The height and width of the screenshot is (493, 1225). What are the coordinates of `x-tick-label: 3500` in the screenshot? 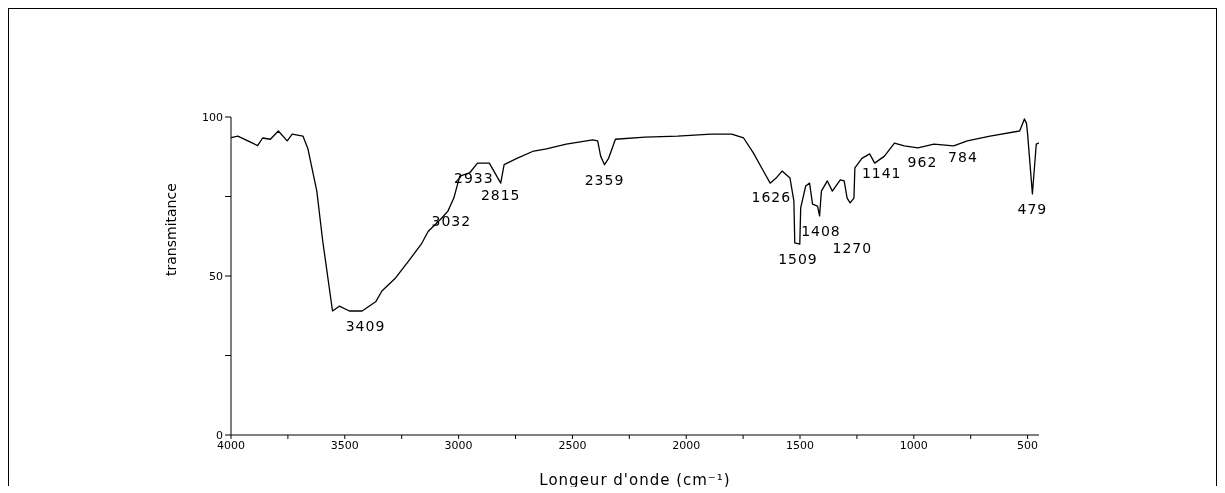 It's located at (344, 445).